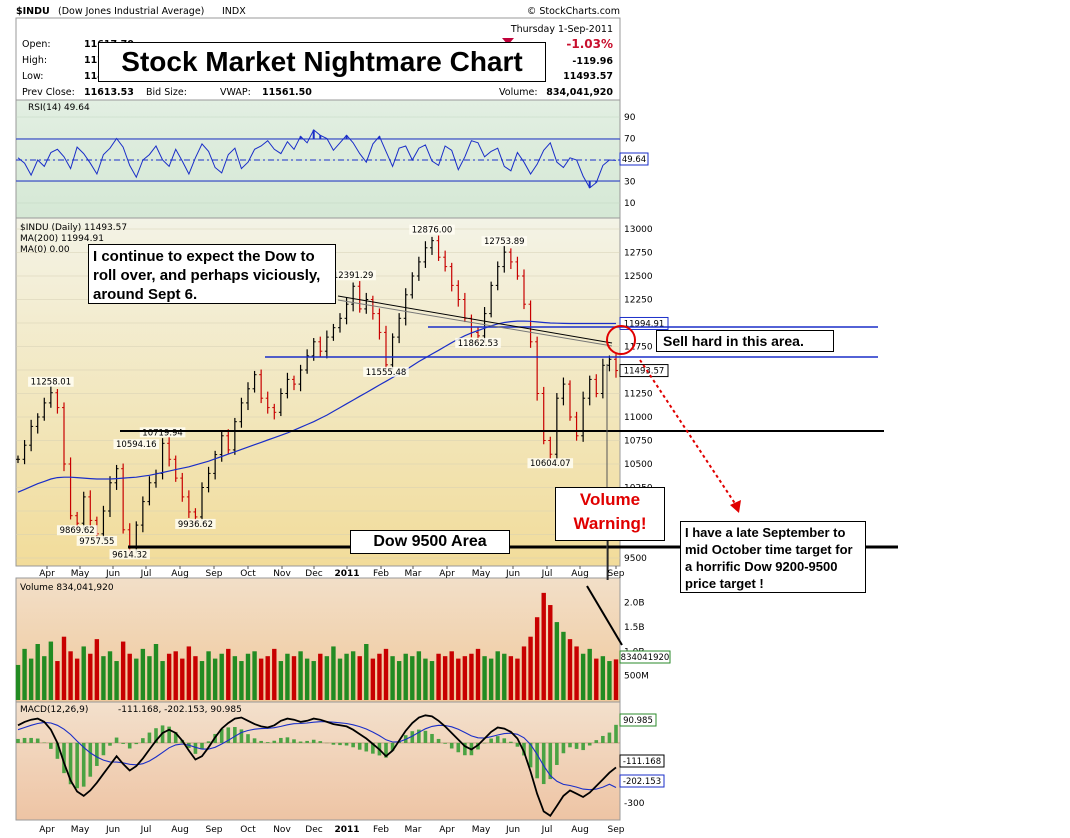 The image size is (1070, 838). Describe the element at coordinates (33, 11) in the screenshot. I see `symbol-label: $INDU` at that location.